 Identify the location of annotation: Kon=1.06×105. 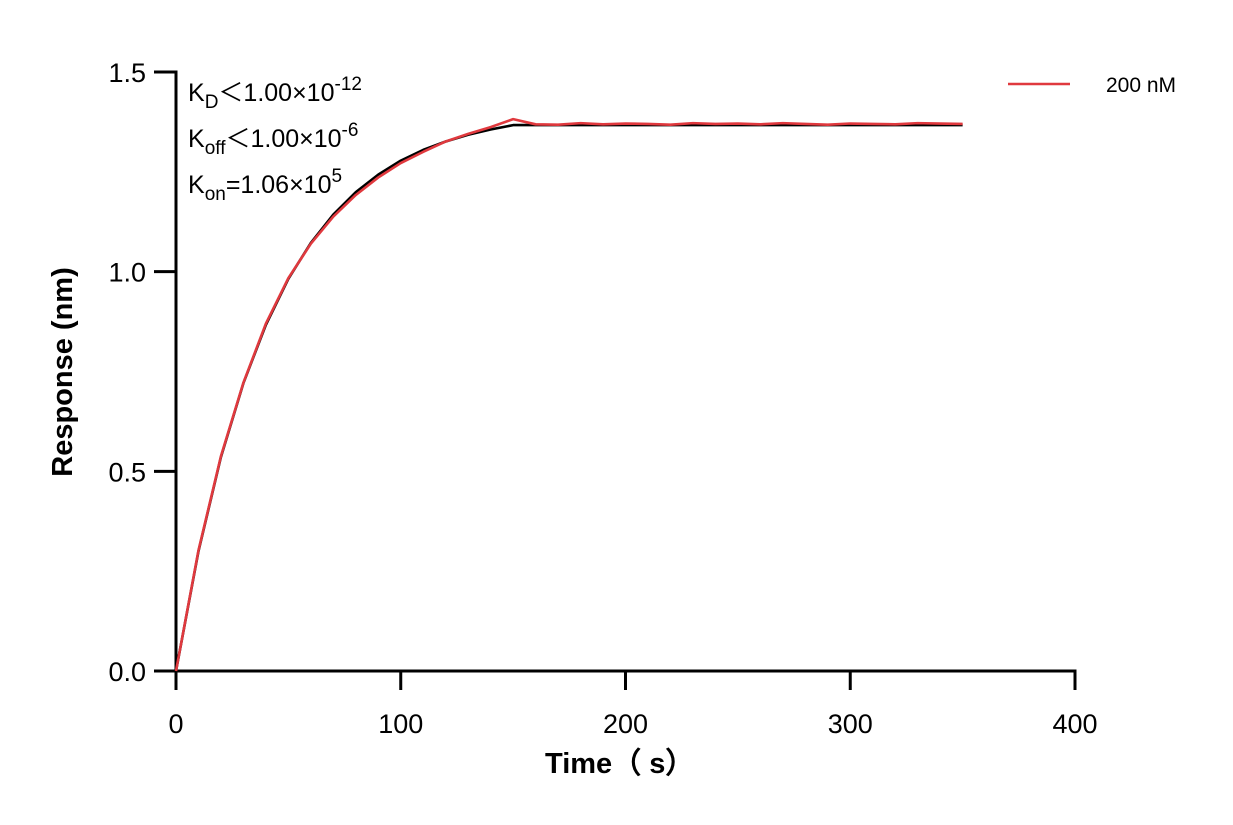
(265, 185).